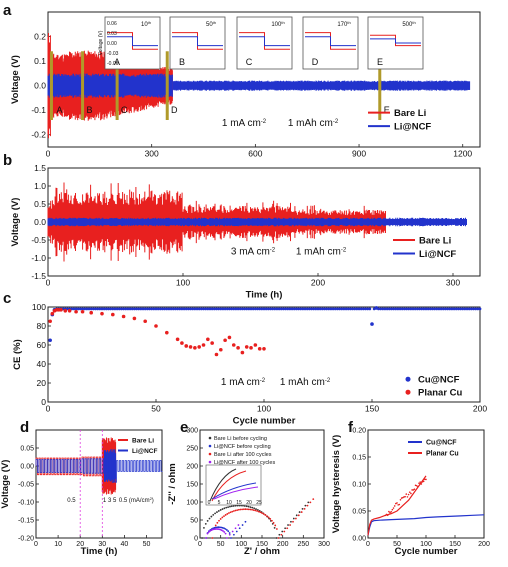 The width and height of the screenshot is (508, 567). What do you see at coordinates (343, 24) in the screenshot?
I see `panel-a-inset-cycle-label: 170th` at bounding box center [343, 24].